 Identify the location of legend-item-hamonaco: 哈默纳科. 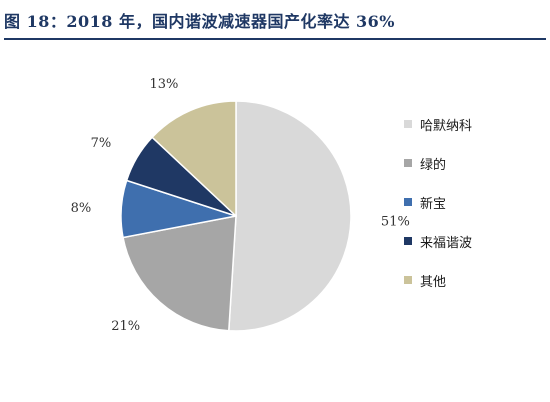
(474, 125).